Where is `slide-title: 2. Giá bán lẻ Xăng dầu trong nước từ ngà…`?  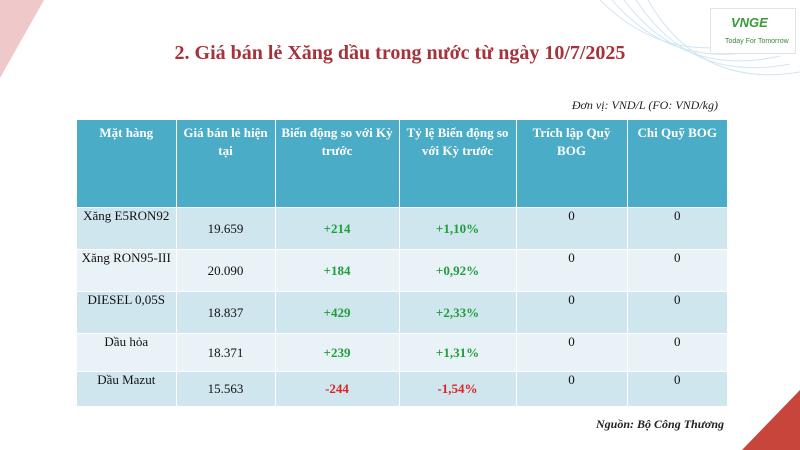
slide-title: 2. Giá bán lẻ Xăng dầu trong nước từ ngà… is located at coordinates (400, 53).